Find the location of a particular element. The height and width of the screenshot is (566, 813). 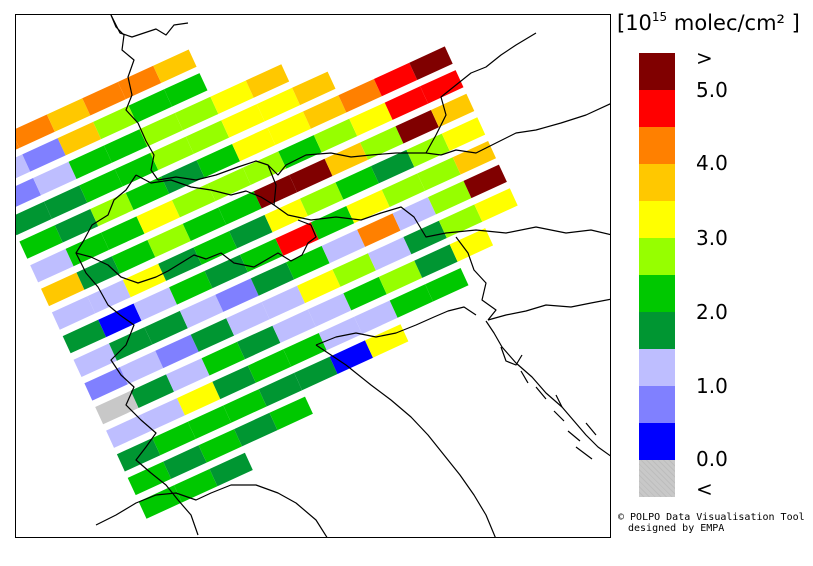

border-france-italy is located at coordinates (137, 394).